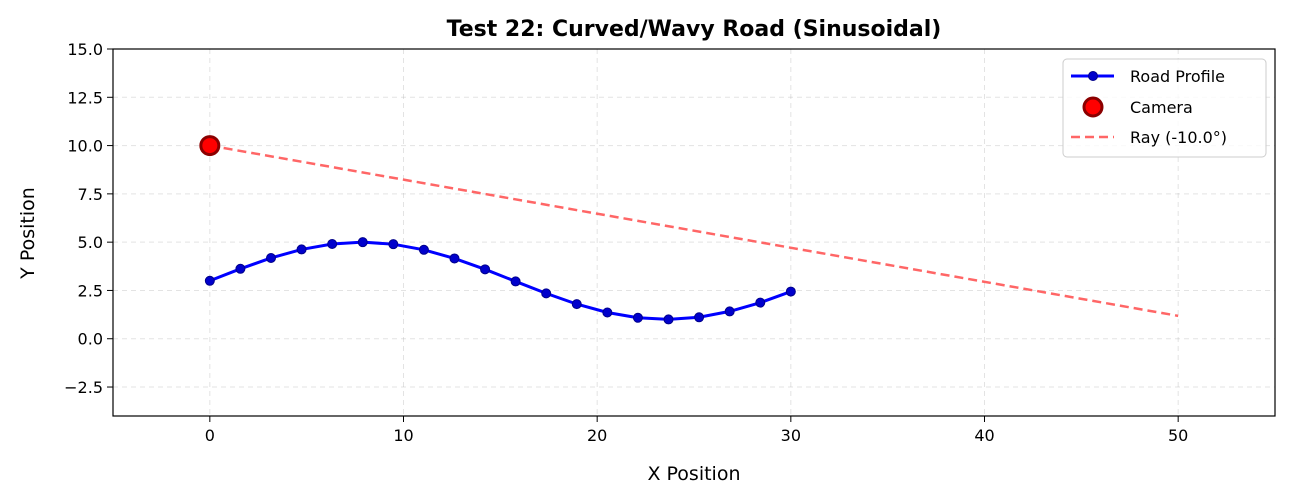  Describe the element at coordinates (1178, 137) in the screenshot. I see `legend-ray: Ray (-10.0°)` at that location.